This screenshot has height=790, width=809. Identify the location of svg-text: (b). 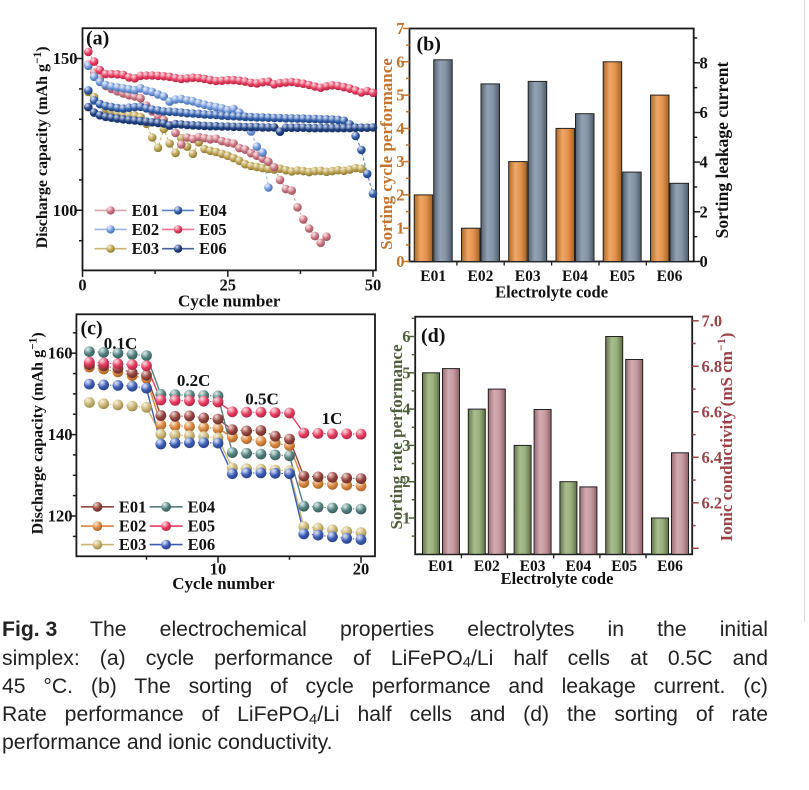
(429, 45).